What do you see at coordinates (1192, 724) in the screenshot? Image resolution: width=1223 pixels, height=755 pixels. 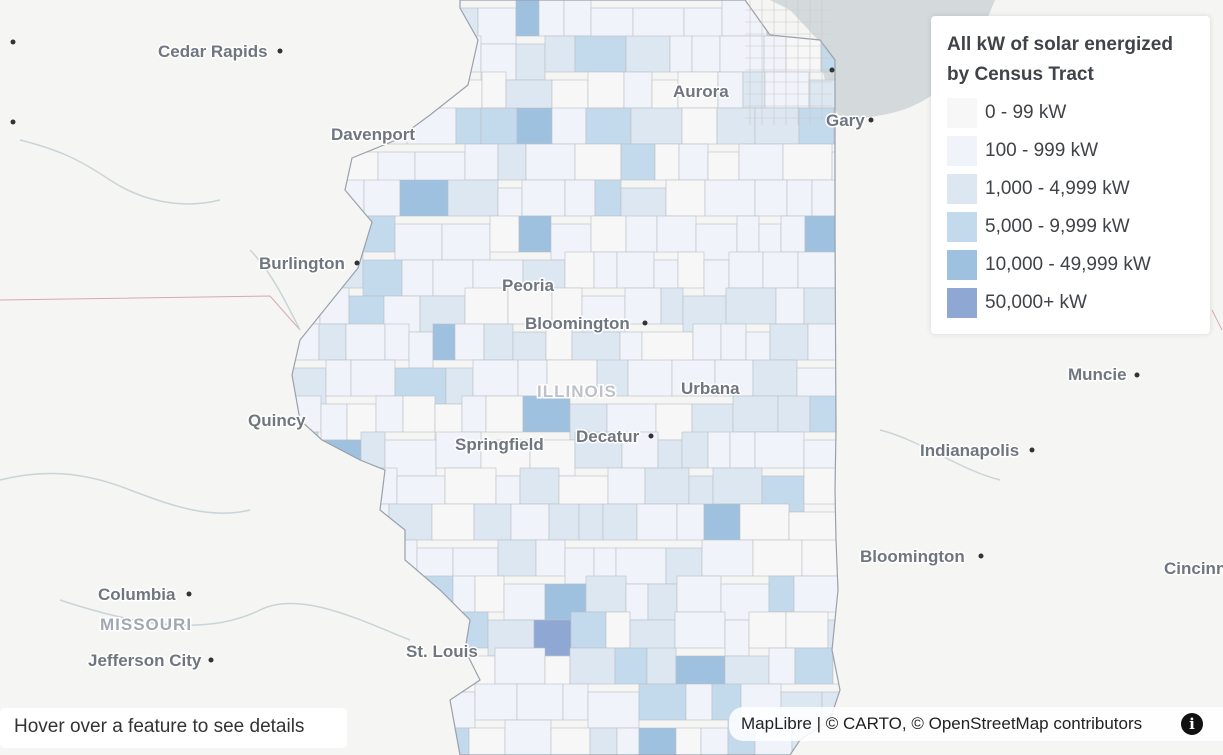 I see `info-icon: i` at bounding box center [1192, 724].